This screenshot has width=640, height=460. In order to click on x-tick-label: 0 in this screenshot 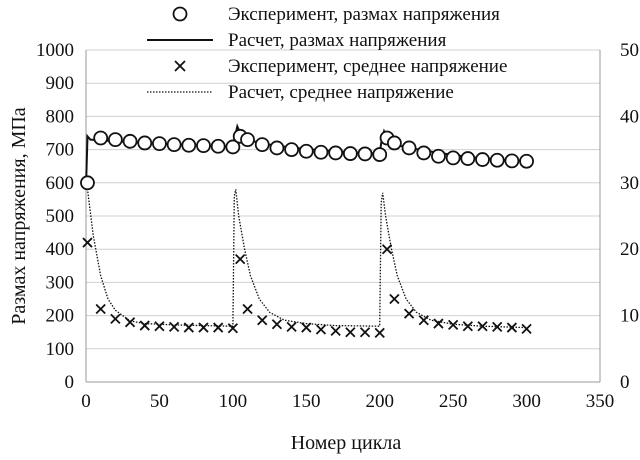, I will do `click(86, 401)`.